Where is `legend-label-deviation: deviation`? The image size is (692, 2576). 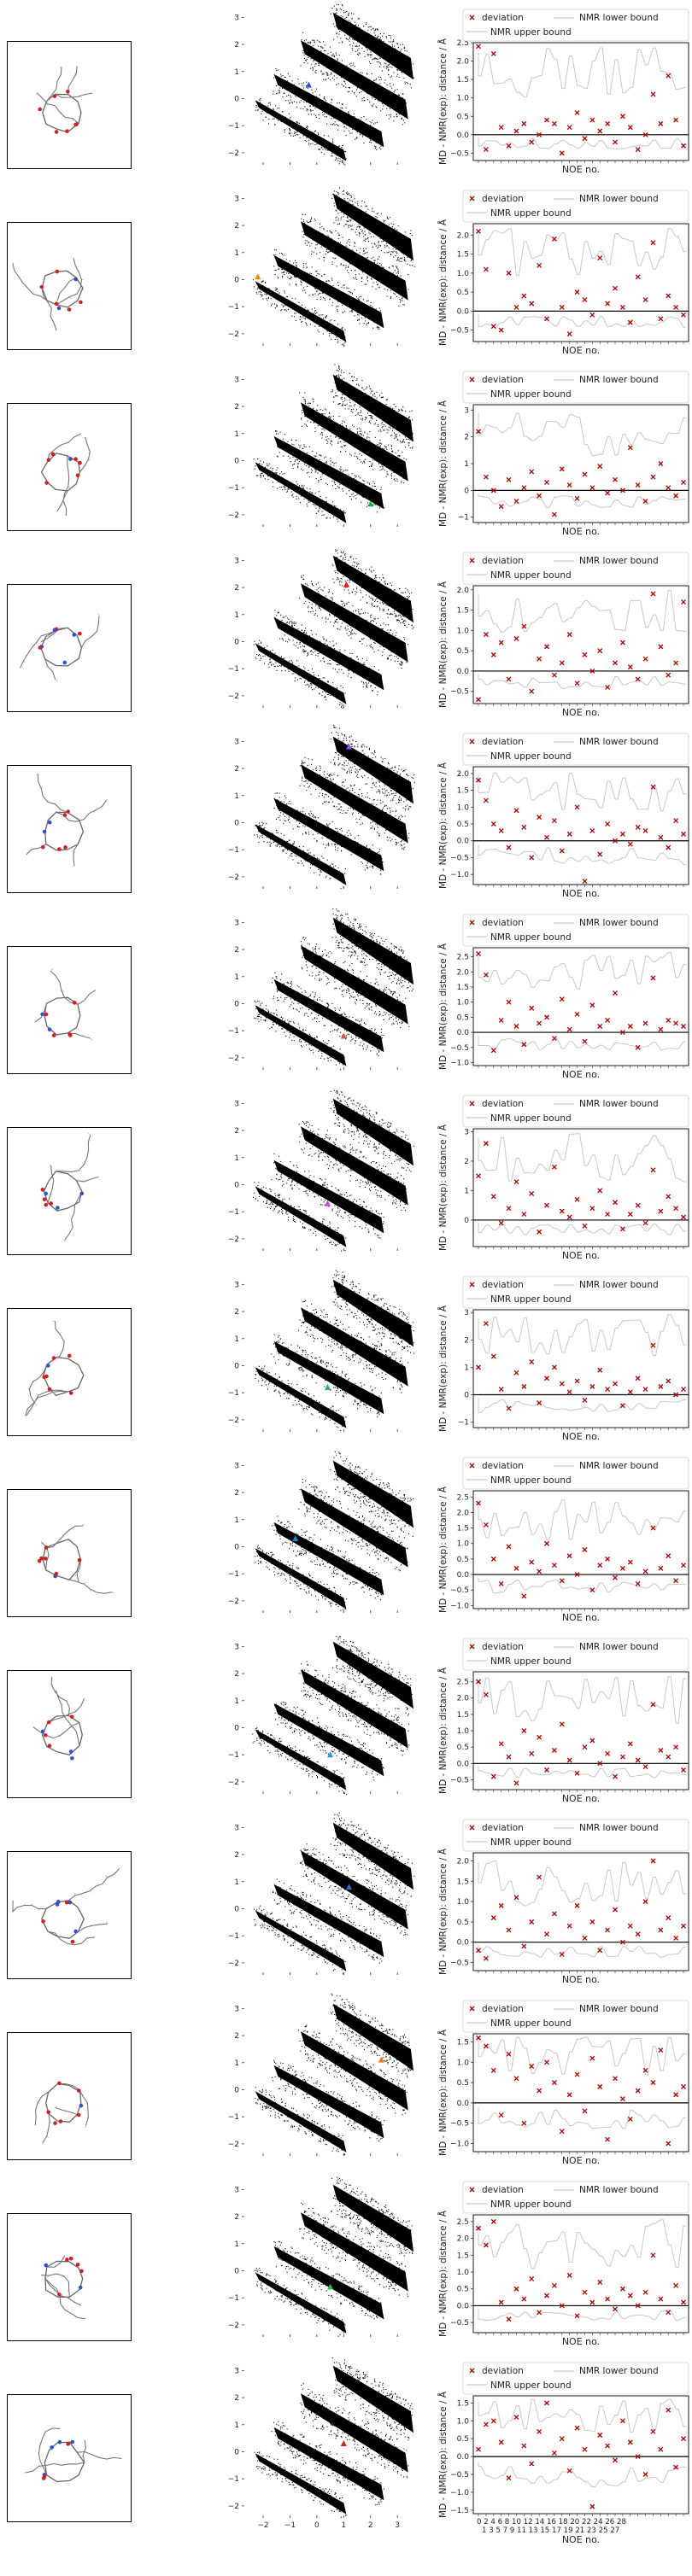 legend-label-deviation: deviation is located at coordinates (503, 2009).